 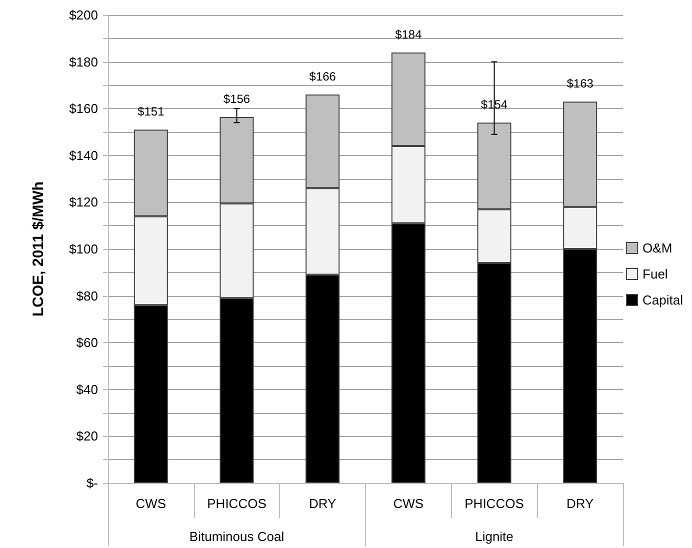 I want to click on y-tick-label: $160, so click(x=83, y=108).